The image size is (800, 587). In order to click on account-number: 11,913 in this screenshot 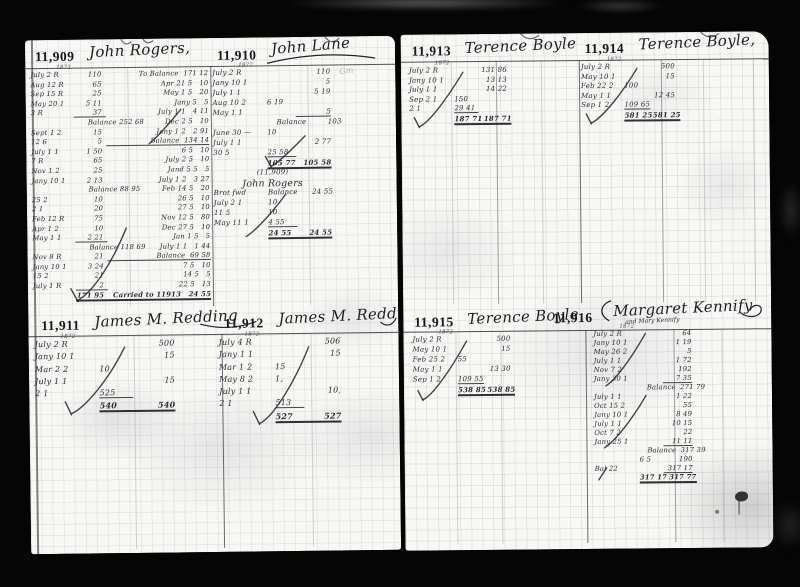, I will do `click(431, 51)`.